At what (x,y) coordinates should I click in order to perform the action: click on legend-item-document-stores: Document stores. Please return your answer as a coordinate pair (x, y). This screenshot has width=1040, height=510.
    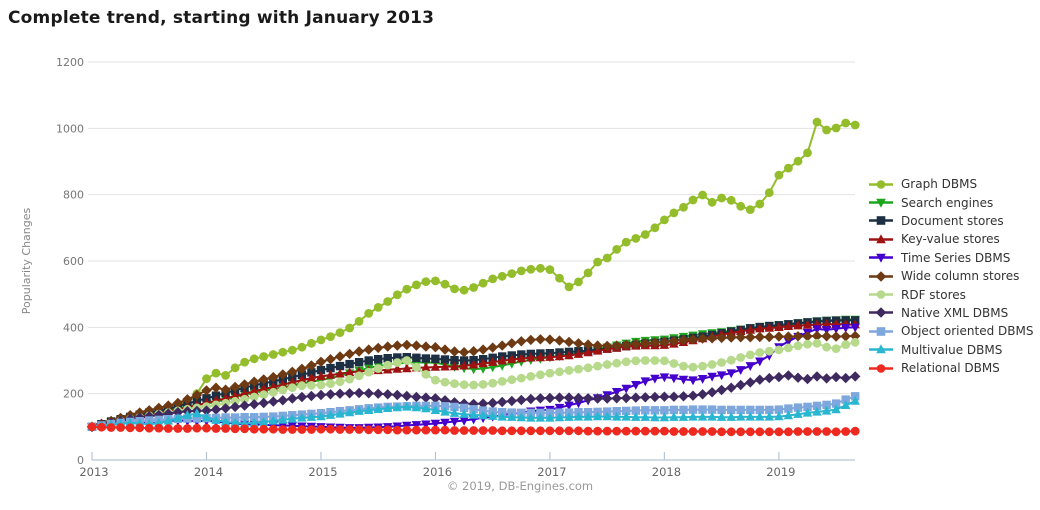
    Looking at the image, I should click on (950, 221).